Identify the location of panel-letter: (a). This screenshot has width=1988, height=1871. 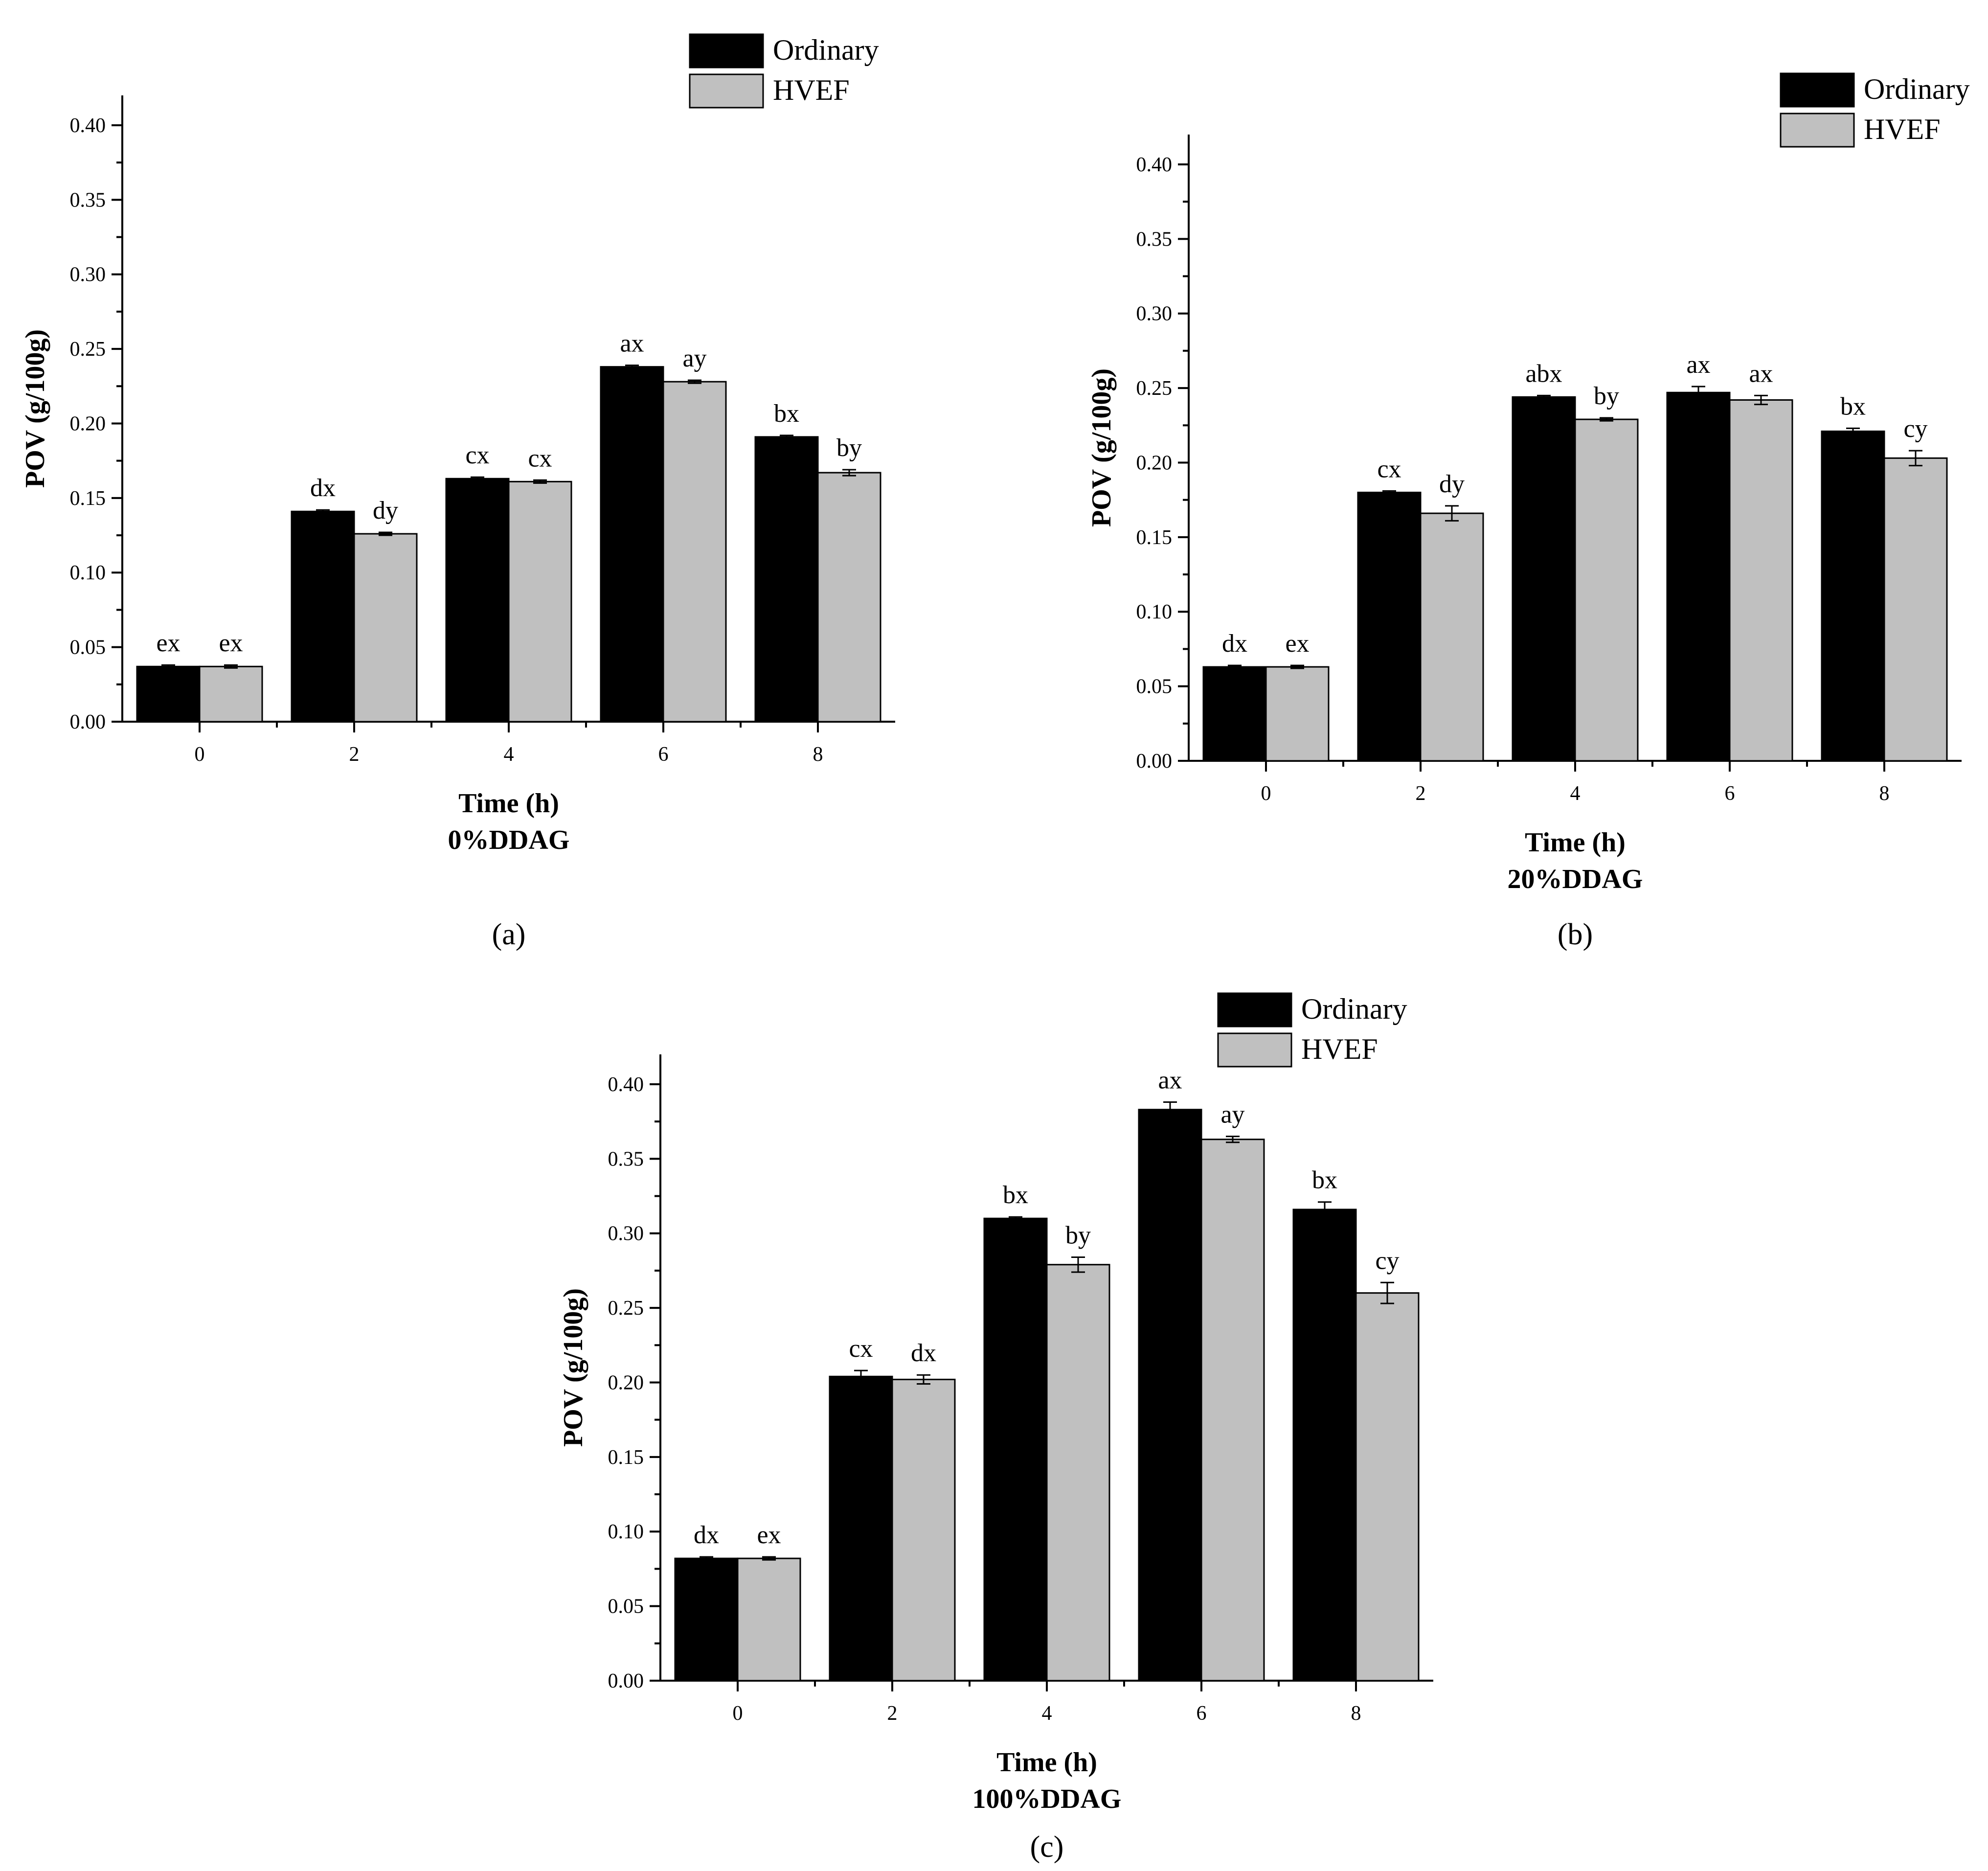
(509, 934).